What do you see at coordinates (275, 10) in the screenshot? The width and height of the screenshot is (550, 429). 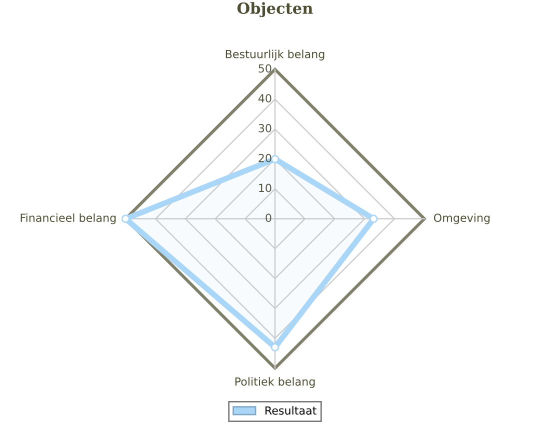 I see `chart-title: Objecten` at bounding box center [275, 10].